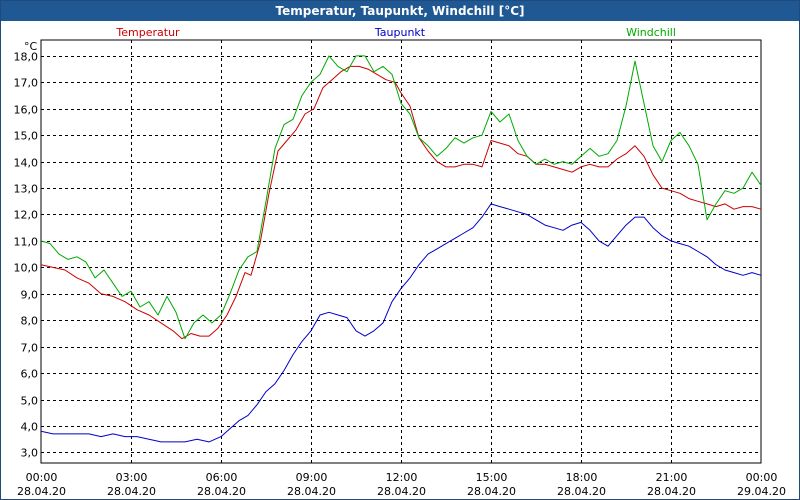 The image size is (800, 500). Describe the element at coordinates (312, 477) in the screenshot. I see `x-tick-time: 09:00` at that location.